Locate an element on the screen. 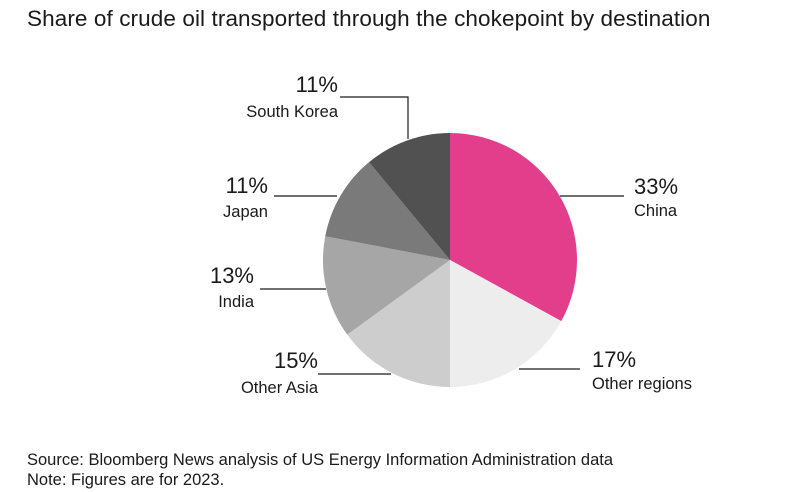 This screenshot has height=492, width=800. value-label-other-asia: 15% is located at coordinates (296, 360).